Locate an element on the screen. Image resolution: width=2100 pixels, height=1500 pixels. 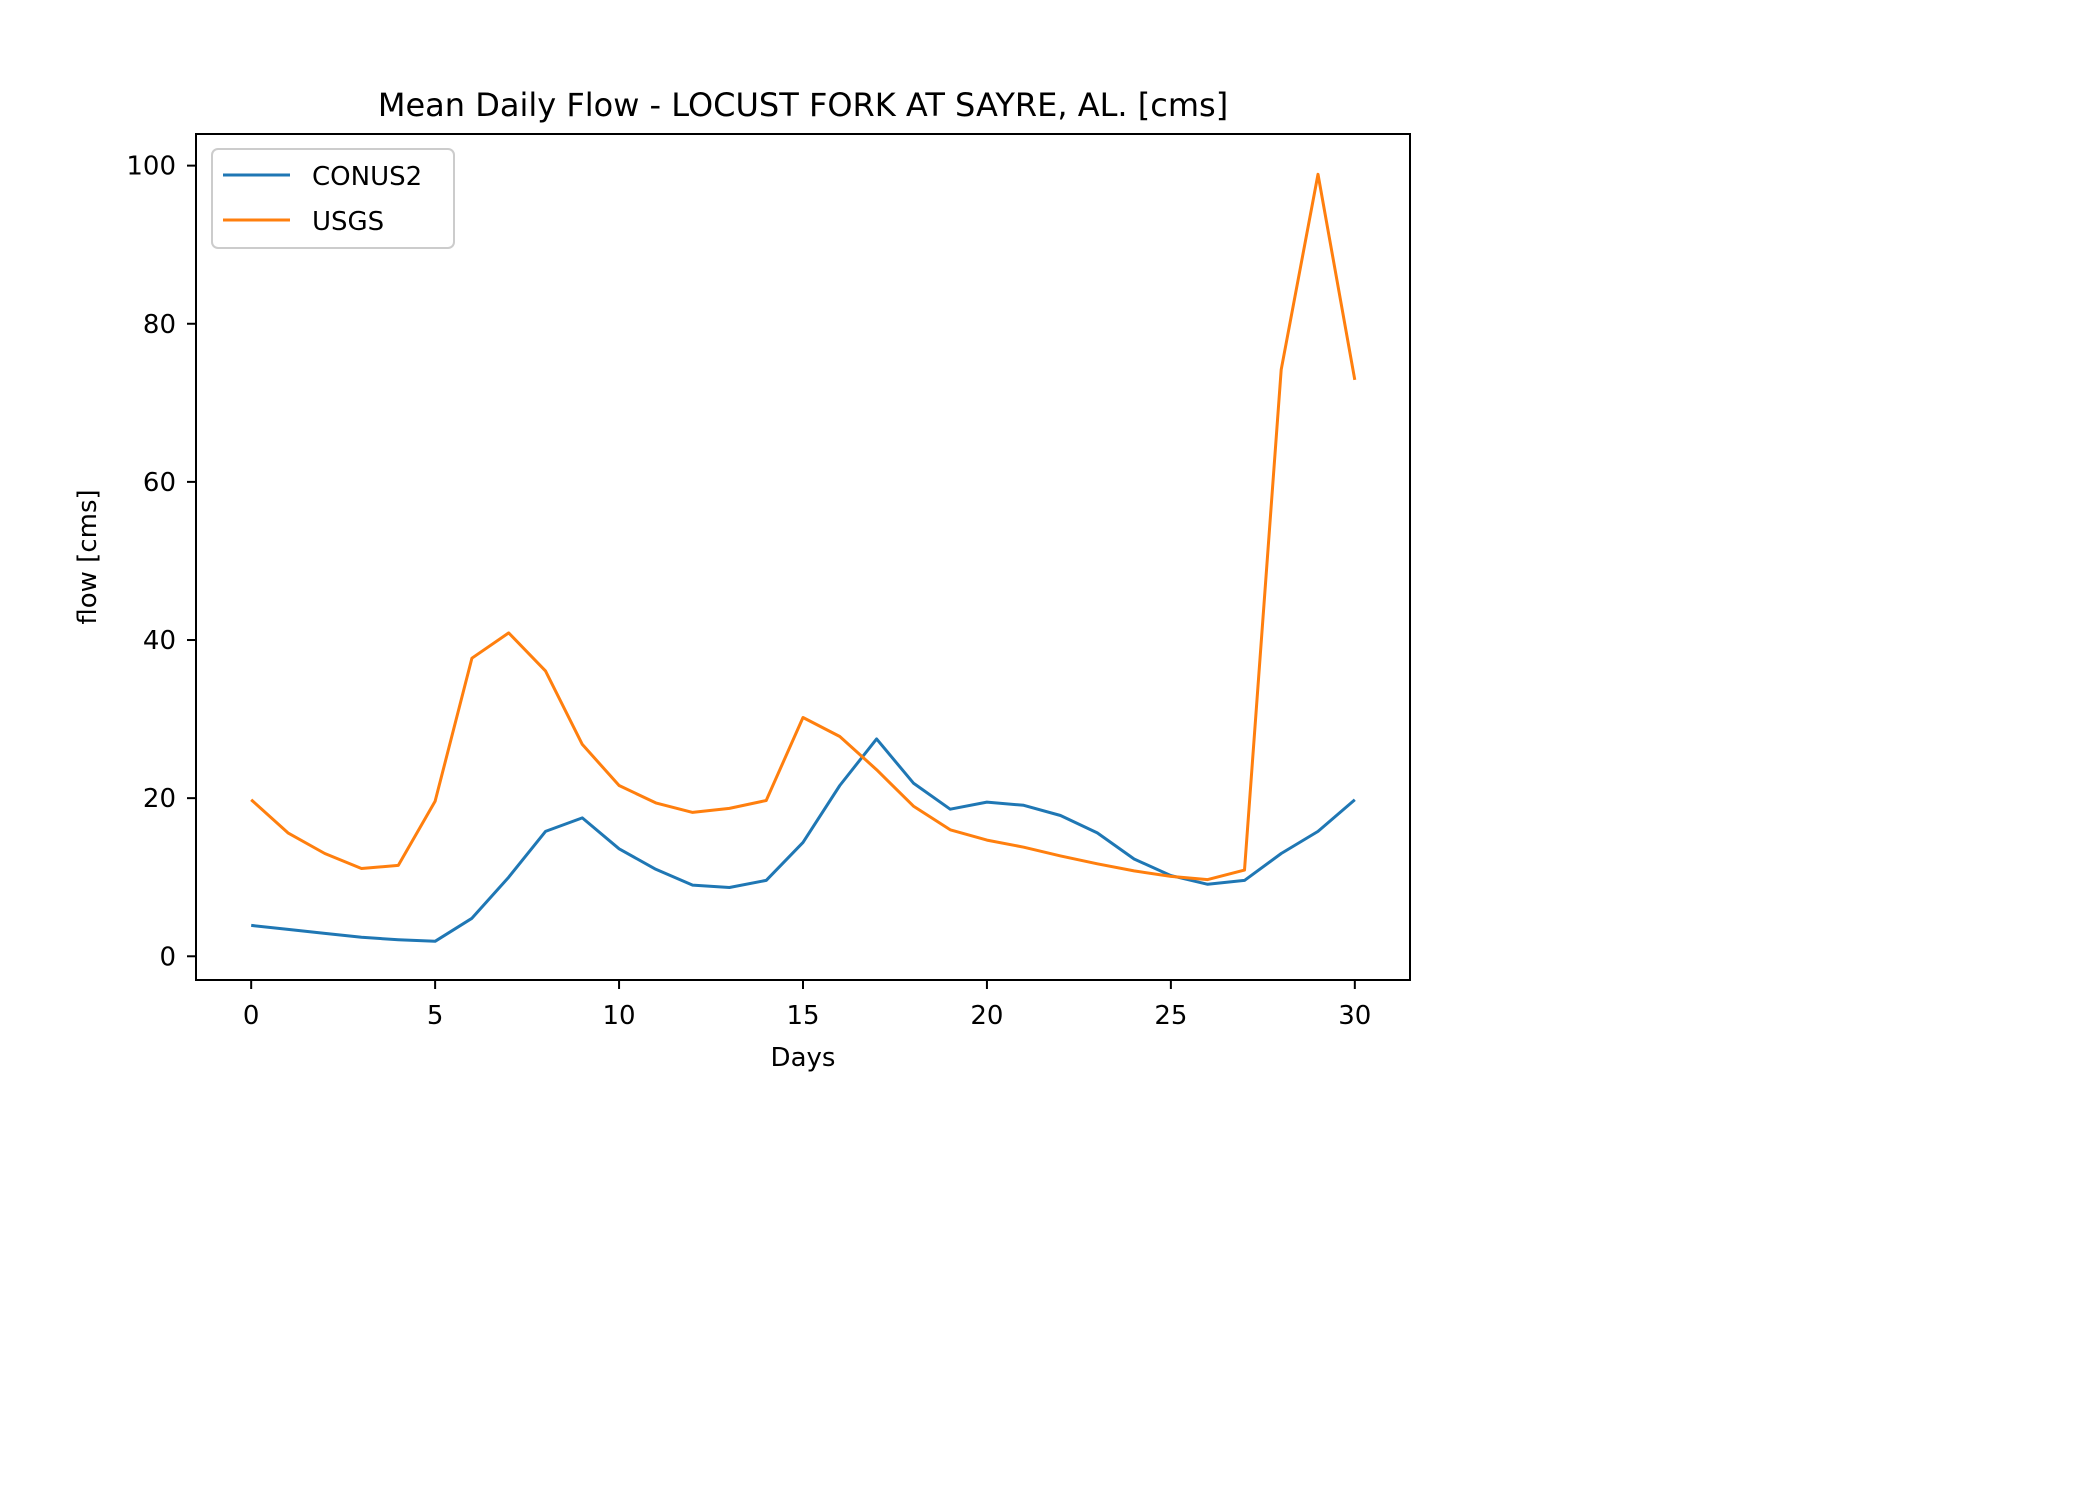
y-tick-label: 20 is located at coordinates (159, 799).